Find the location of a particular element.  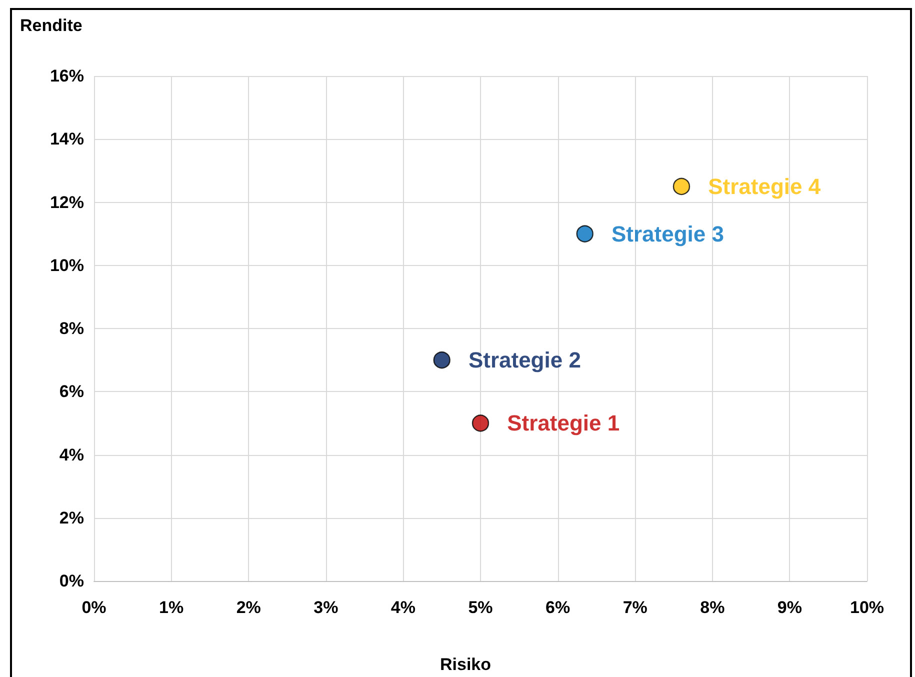

x-tick-label: 8% is located at coordinates (712, 607).